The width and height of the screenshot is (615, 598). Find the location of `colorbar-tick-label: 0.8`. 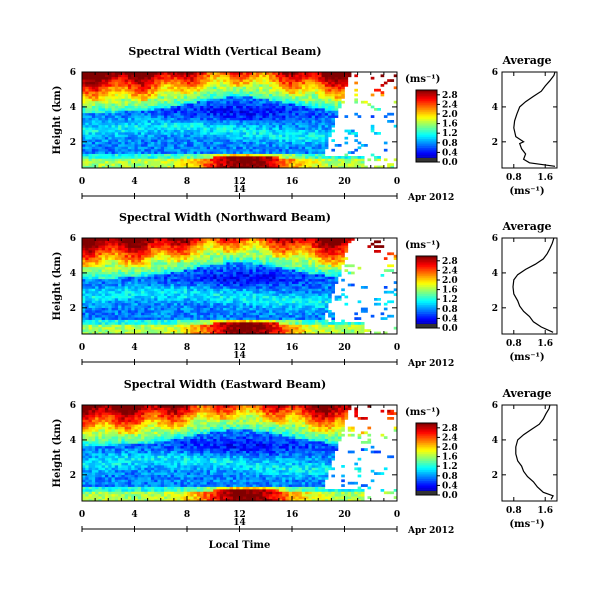

colorbar-tick-label: 0.8 is located at coordinates (450, 144).